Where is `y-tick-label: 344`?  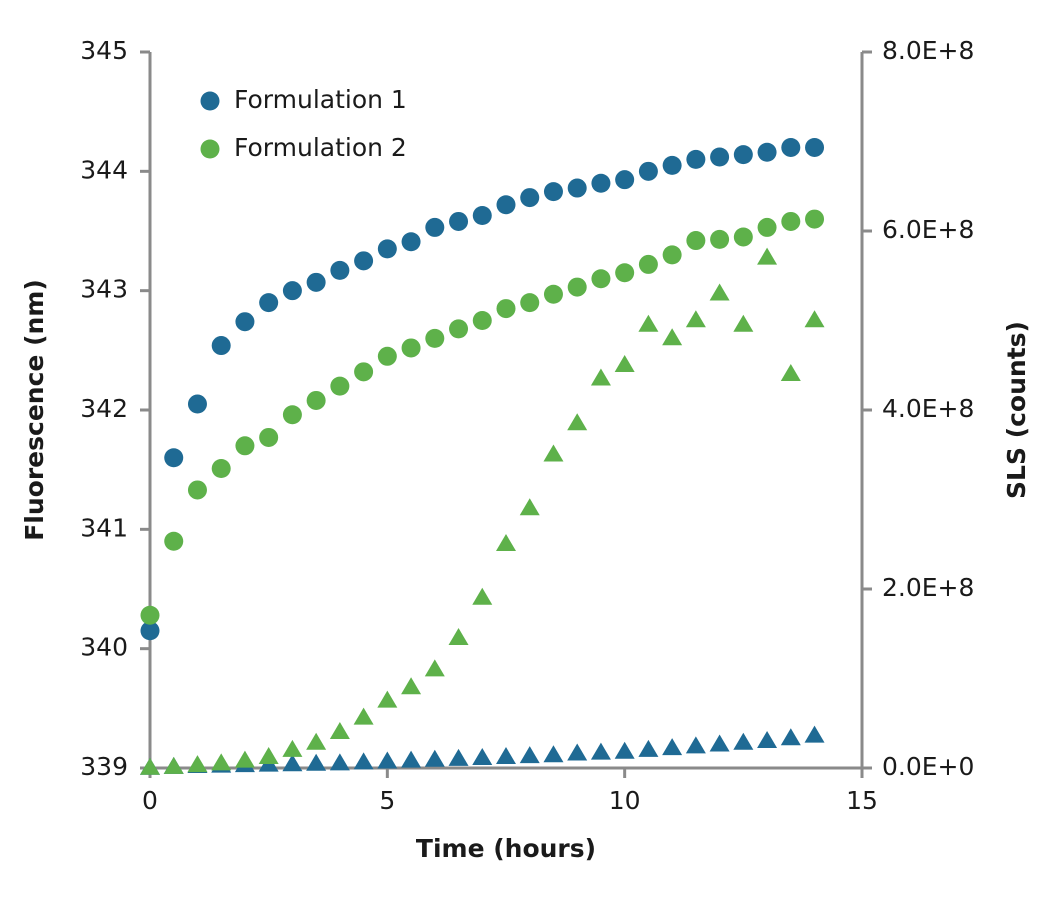 y-tick-label: 344 is located at coordinates (104, 169).